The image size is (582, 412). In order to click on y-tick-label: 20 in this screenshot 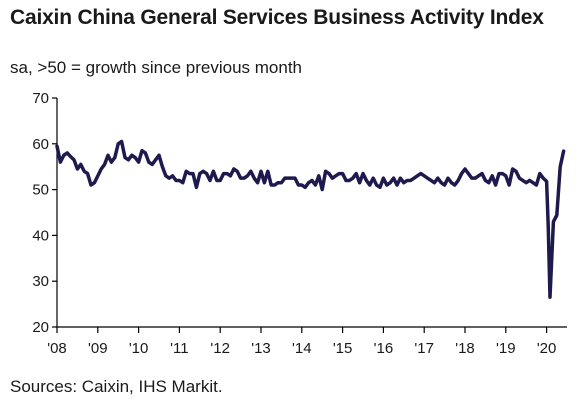, I will do `click(40, 327)`.